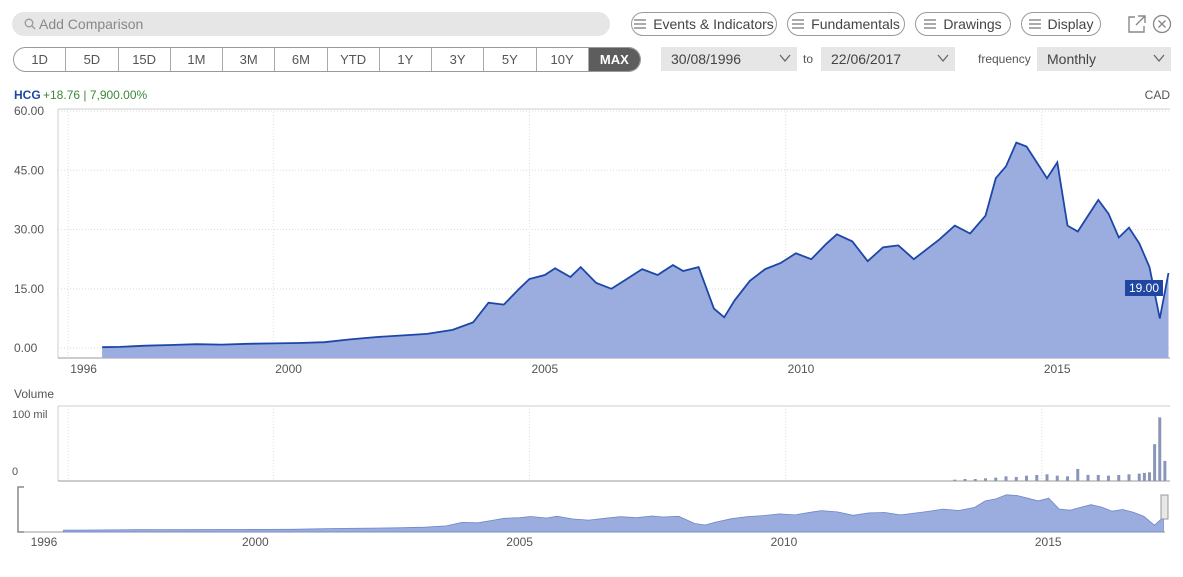 This screenshot has height=577, width=1183. Describe the element at coordinates (255, 542) in the screenshot. I see `navigator-tick-label: 2000` at that location.